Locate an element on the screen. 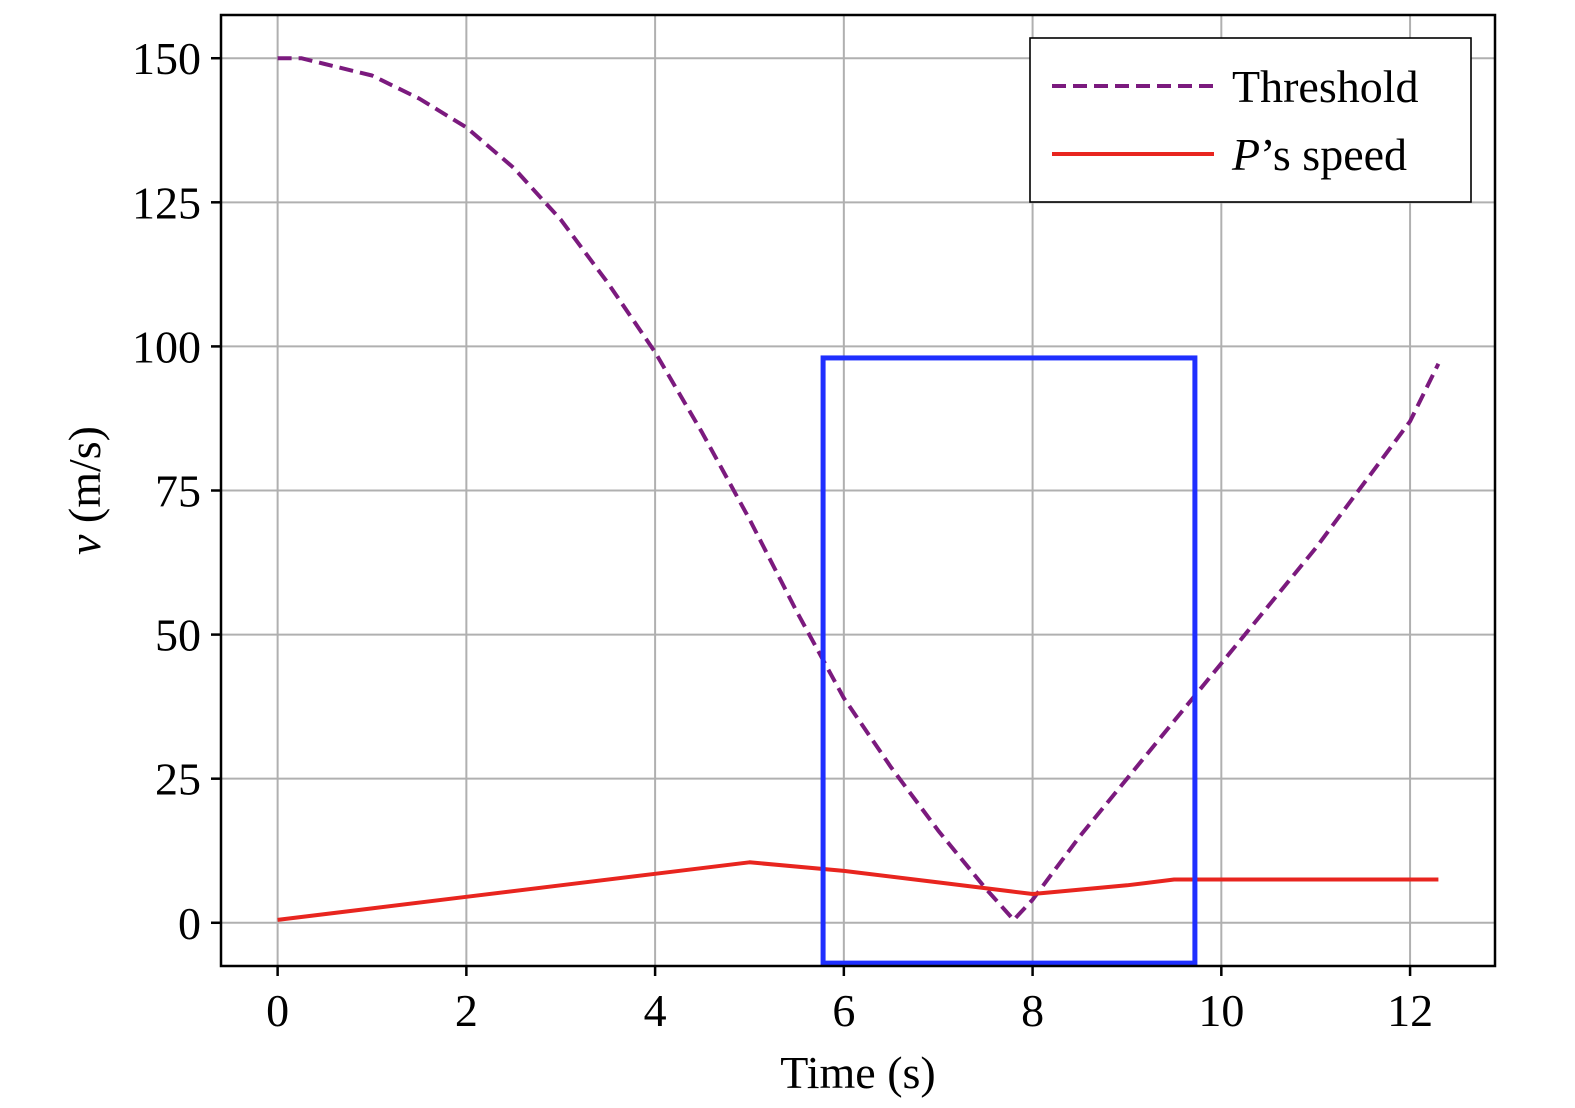 Image resolution: width=1575 pixels, height=1108 pixels. annotation-layer is located at coordinates (1009, 660).